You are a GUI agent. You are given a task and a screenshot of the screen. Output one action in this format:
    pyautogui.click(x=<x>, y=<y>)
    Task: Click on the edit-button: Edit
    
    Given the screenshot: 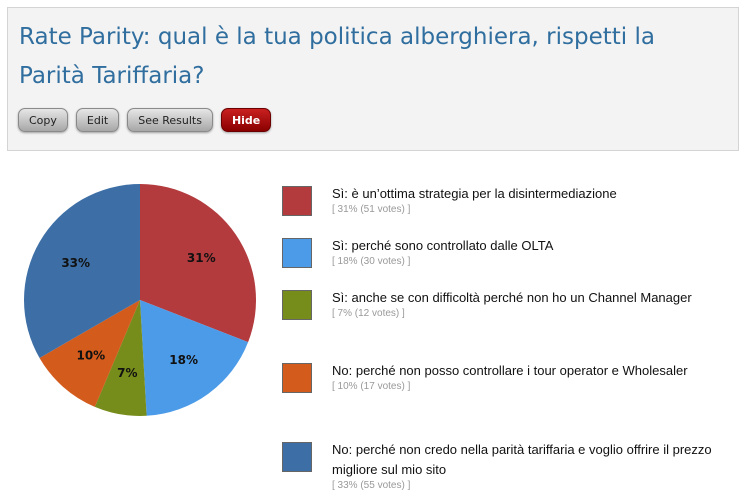 What is the action you would take?
    pyautogui.click(x=97, y=120)
    